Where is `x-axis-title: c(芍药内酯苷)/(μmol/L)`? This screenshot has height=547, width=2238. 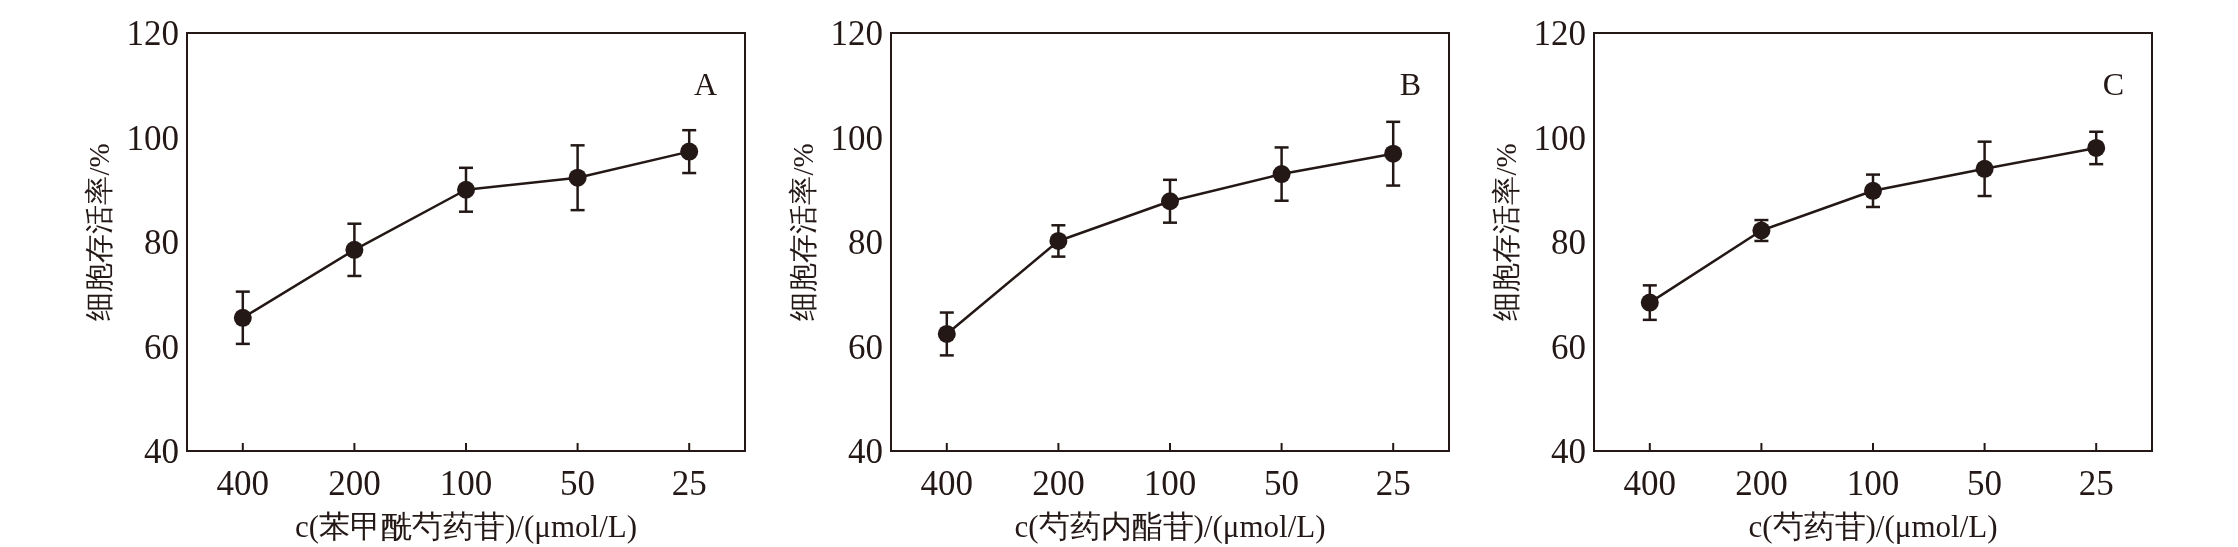
x-axis-title: c(芍药内酯苷)/(μmol/L) is located at coordinates (1170, 526).